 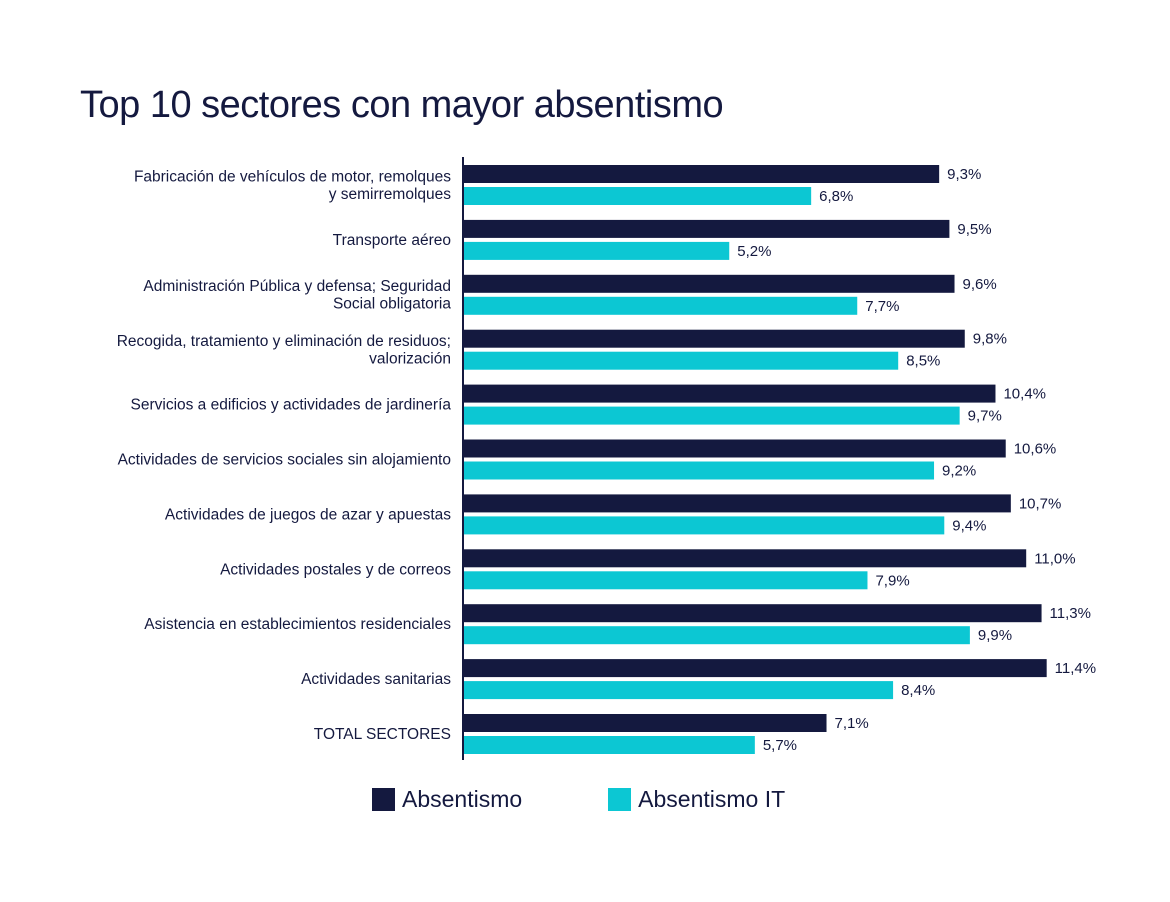 I want to click on legend: Absentismo Absentismo IT, so click(x=621, y=799).